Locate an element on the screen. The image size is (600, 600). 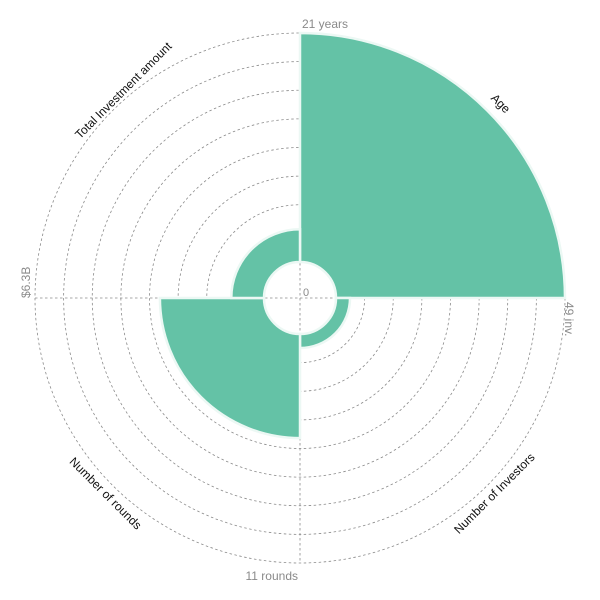
category-label-rounds: Number of rounds is located at coordinates (106, 494).